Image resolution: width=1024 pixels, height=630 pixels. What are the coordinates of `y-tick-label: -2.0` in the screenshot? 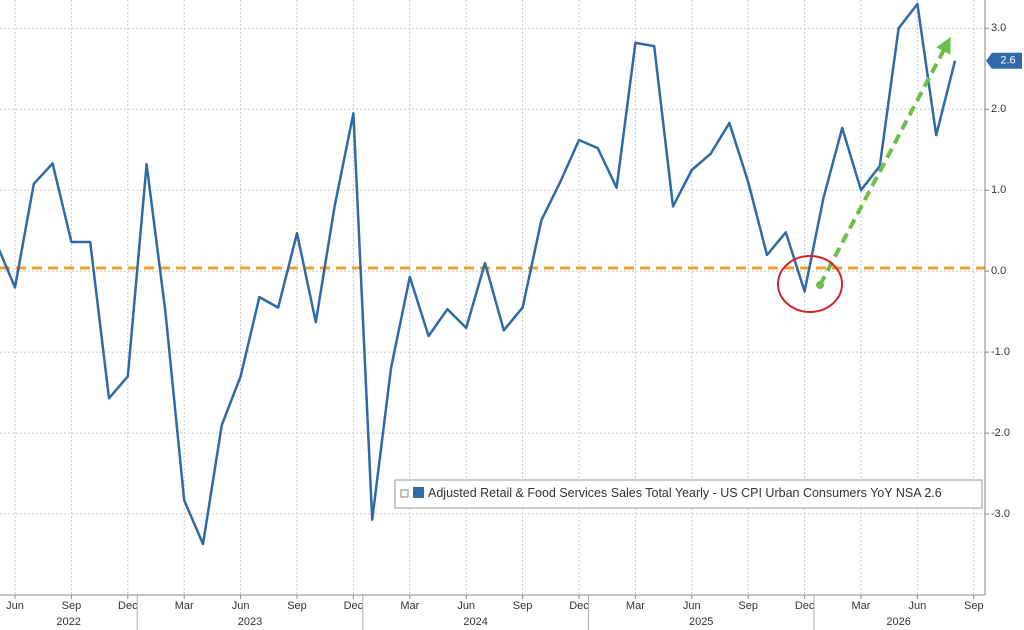 It's located at (1000, 433).